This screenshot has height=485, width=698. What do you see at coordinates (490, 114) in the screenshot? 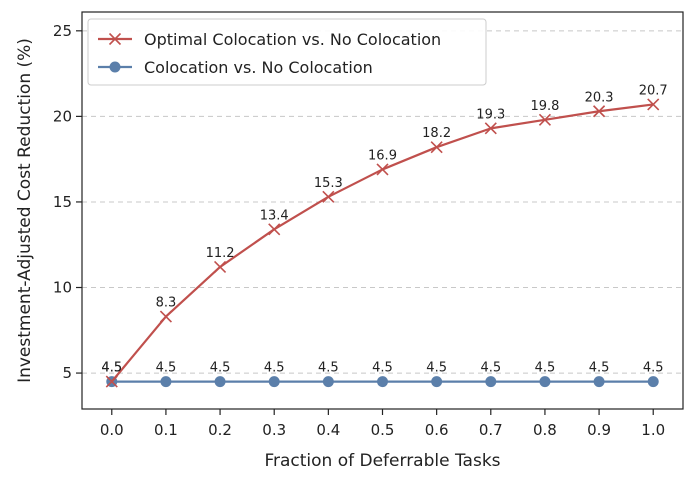
I see `data-label: 19.3` at bounding box center [490, 114].